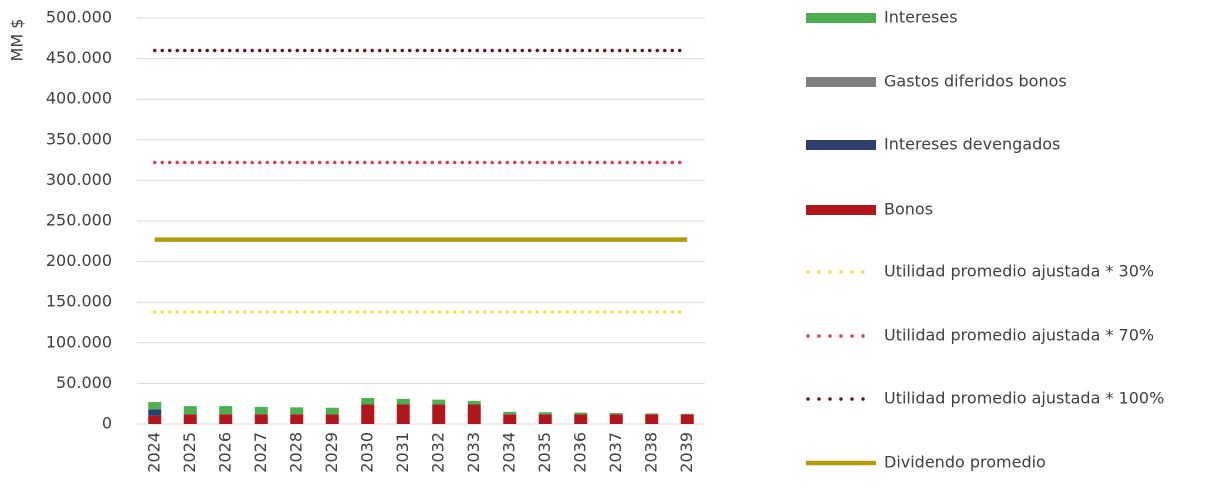  I want to click on x-tick-label: 2034, so click(508, 452).